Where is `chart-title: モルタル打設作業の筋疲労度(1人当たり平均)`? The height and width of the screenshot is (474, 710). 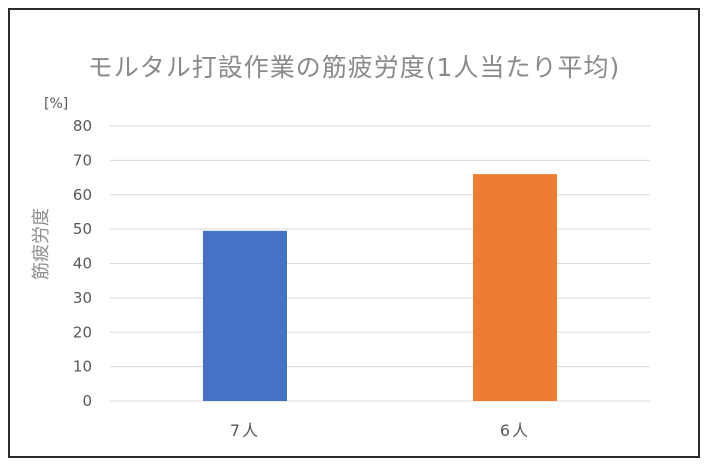
chart-title: モルタル打設作業の筋疲労度(1人当たり平均) is located at coordinates (354, 67).